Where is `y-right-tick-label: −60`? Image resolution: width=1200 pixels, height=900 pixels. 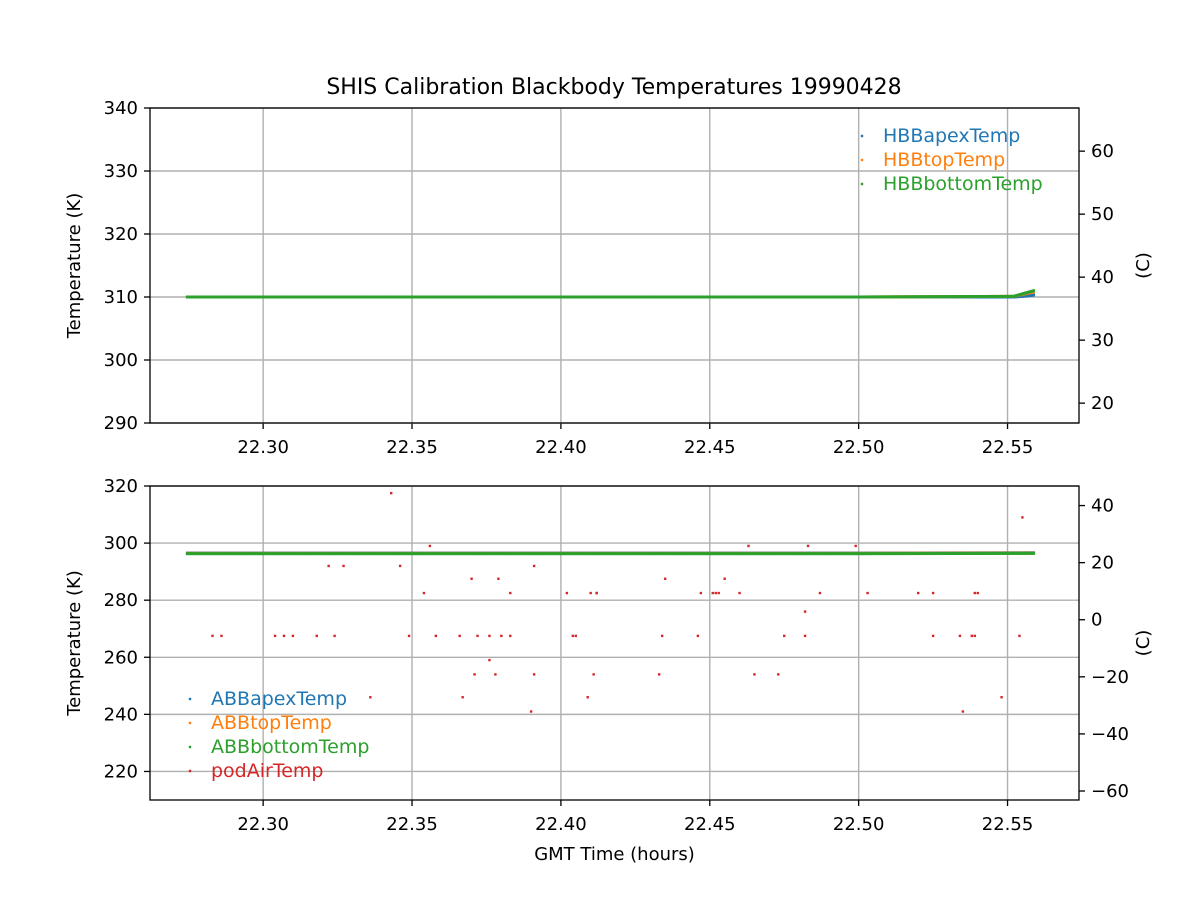
y-right-tick-label: −60 is located at coordinates (1110, 791).